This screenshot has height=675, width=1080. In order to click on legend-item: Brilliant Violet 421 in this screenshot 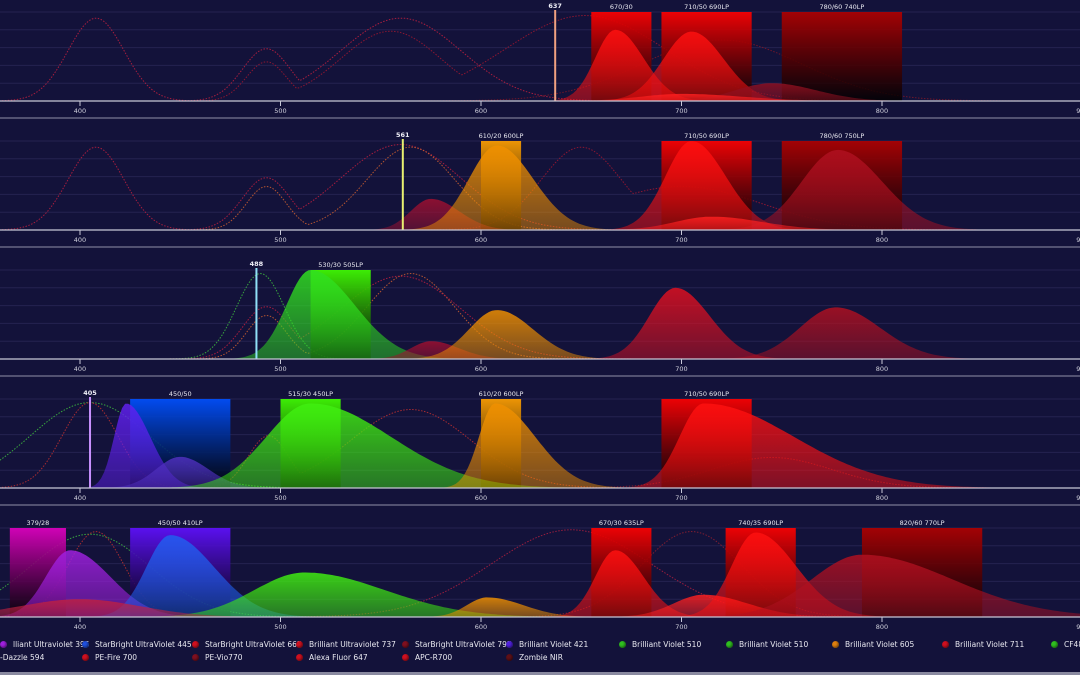, I will do `click(547, 644)`.